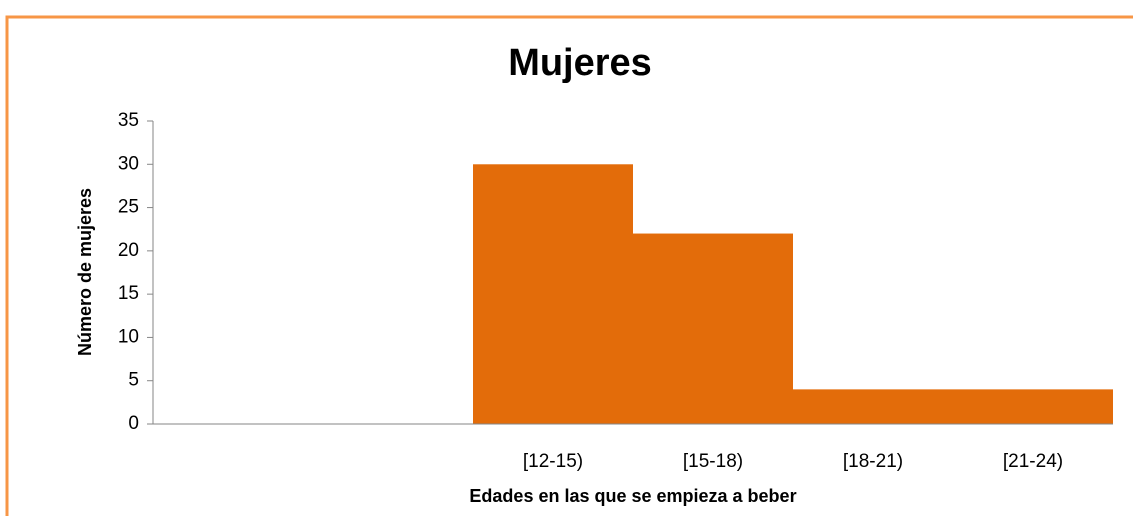 This screenshot has height=516, width=1133. Describe the element at coordinates (128, 250) in the screenshot. I see `y-tick-label: 20` at that location.